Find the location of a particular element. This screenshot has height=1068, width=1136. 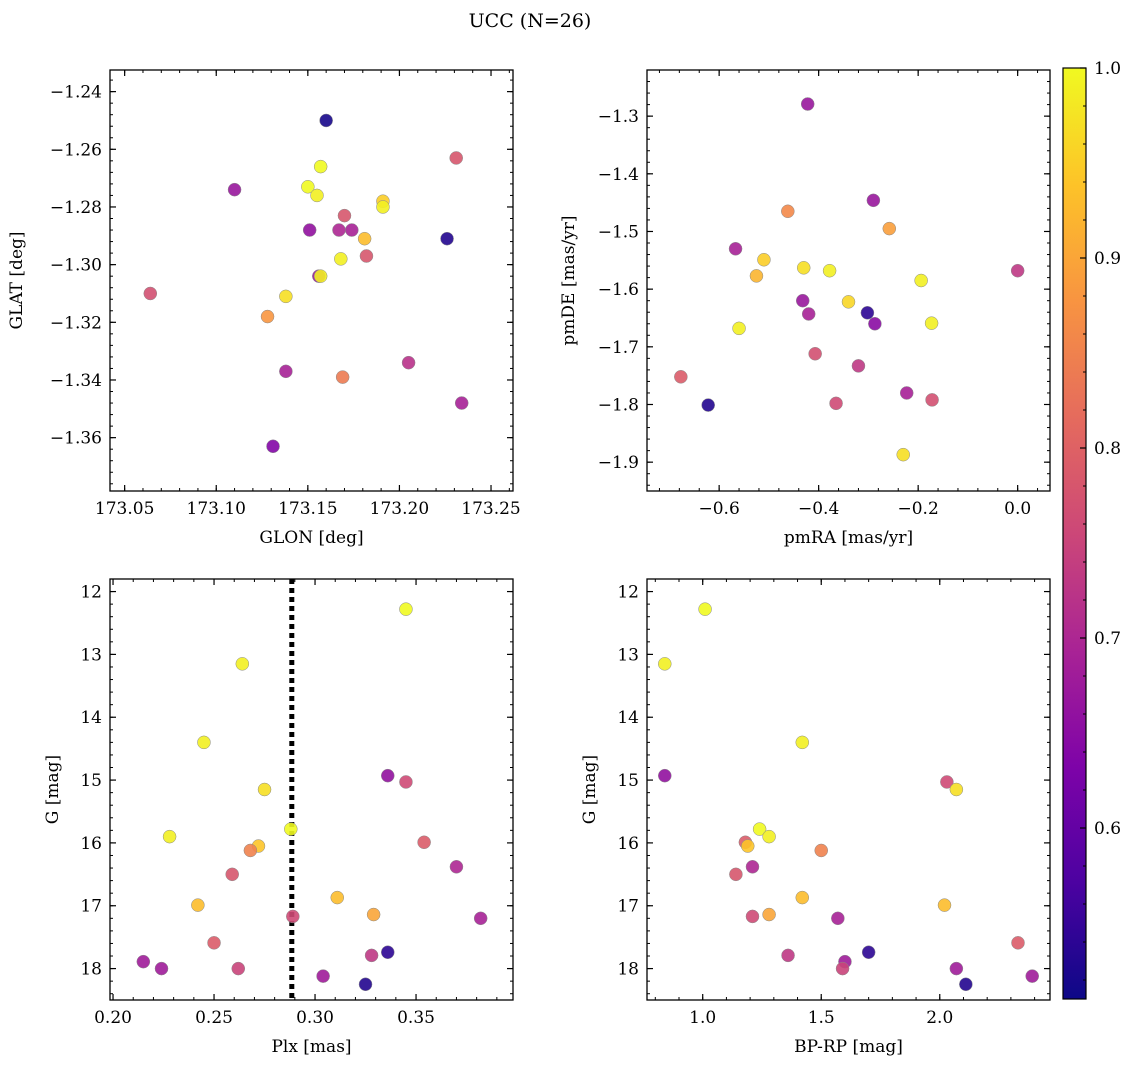

colorbar-gradient is located at coordinates (1074, 533).